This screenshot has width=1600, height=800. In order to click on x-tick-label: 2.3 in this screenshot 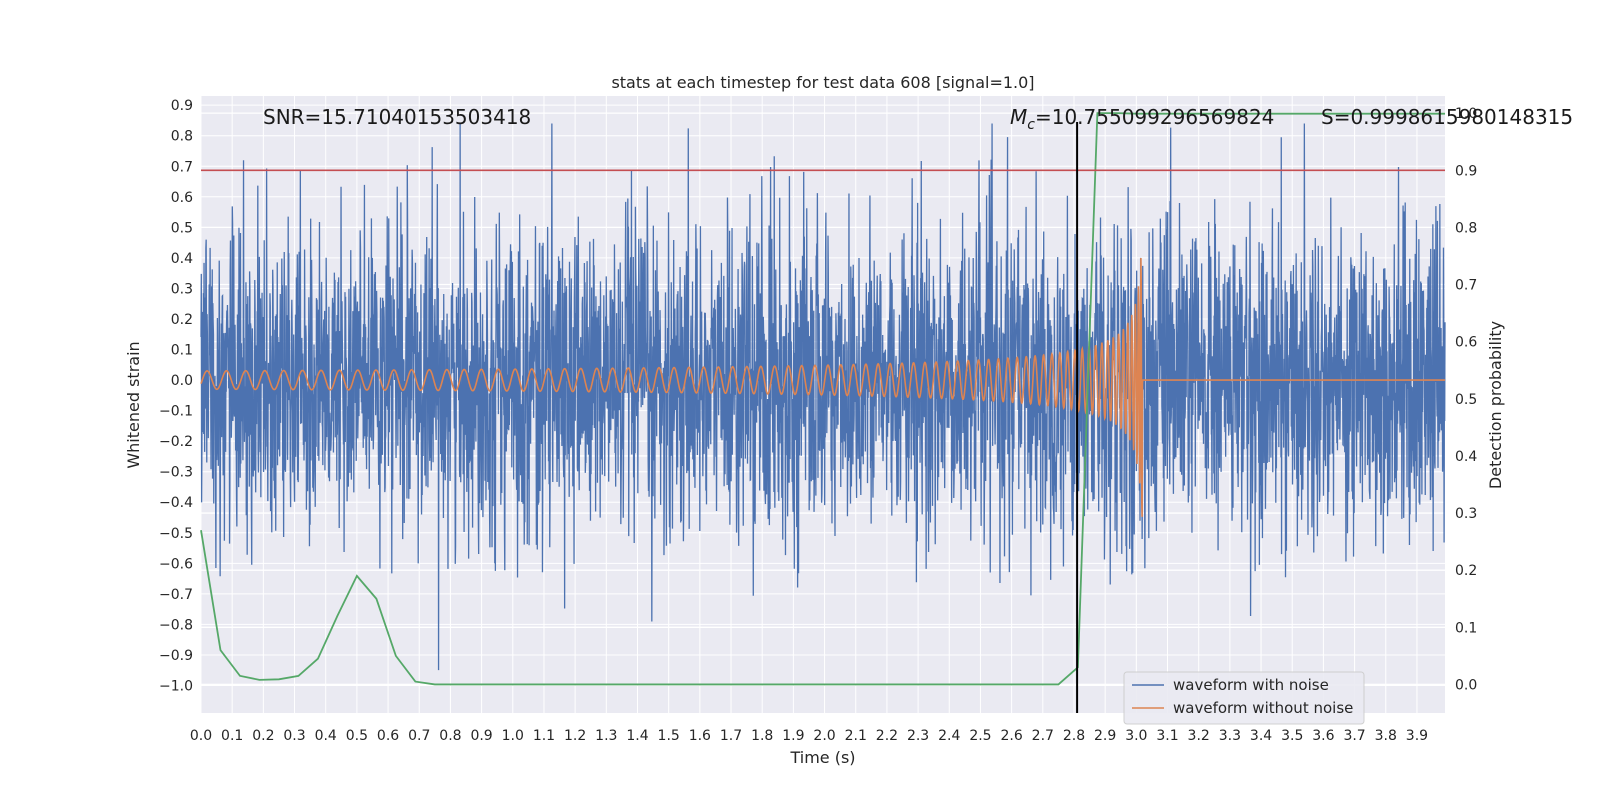, I will do `click(918, 736)`.